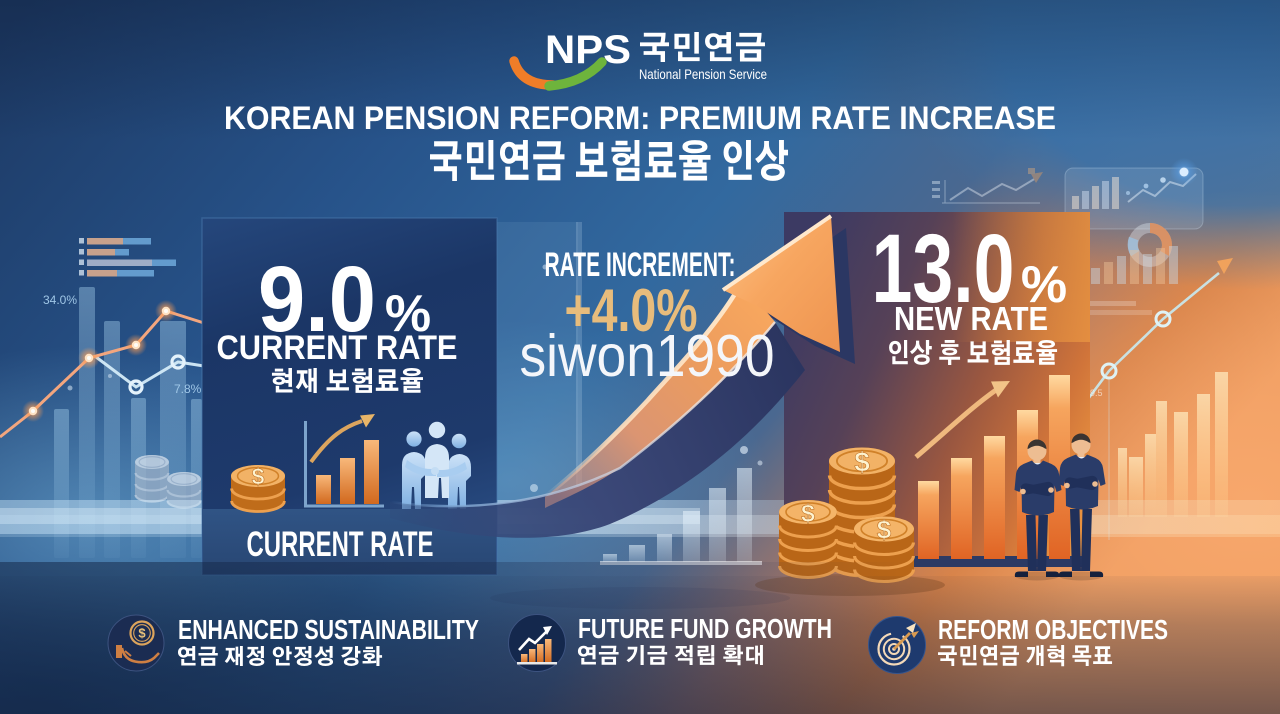 The image size is (1280, 714). Describe the element at coordinates (60, 300) in the screenshot. I see `svg-text: 34.0%` at that location.